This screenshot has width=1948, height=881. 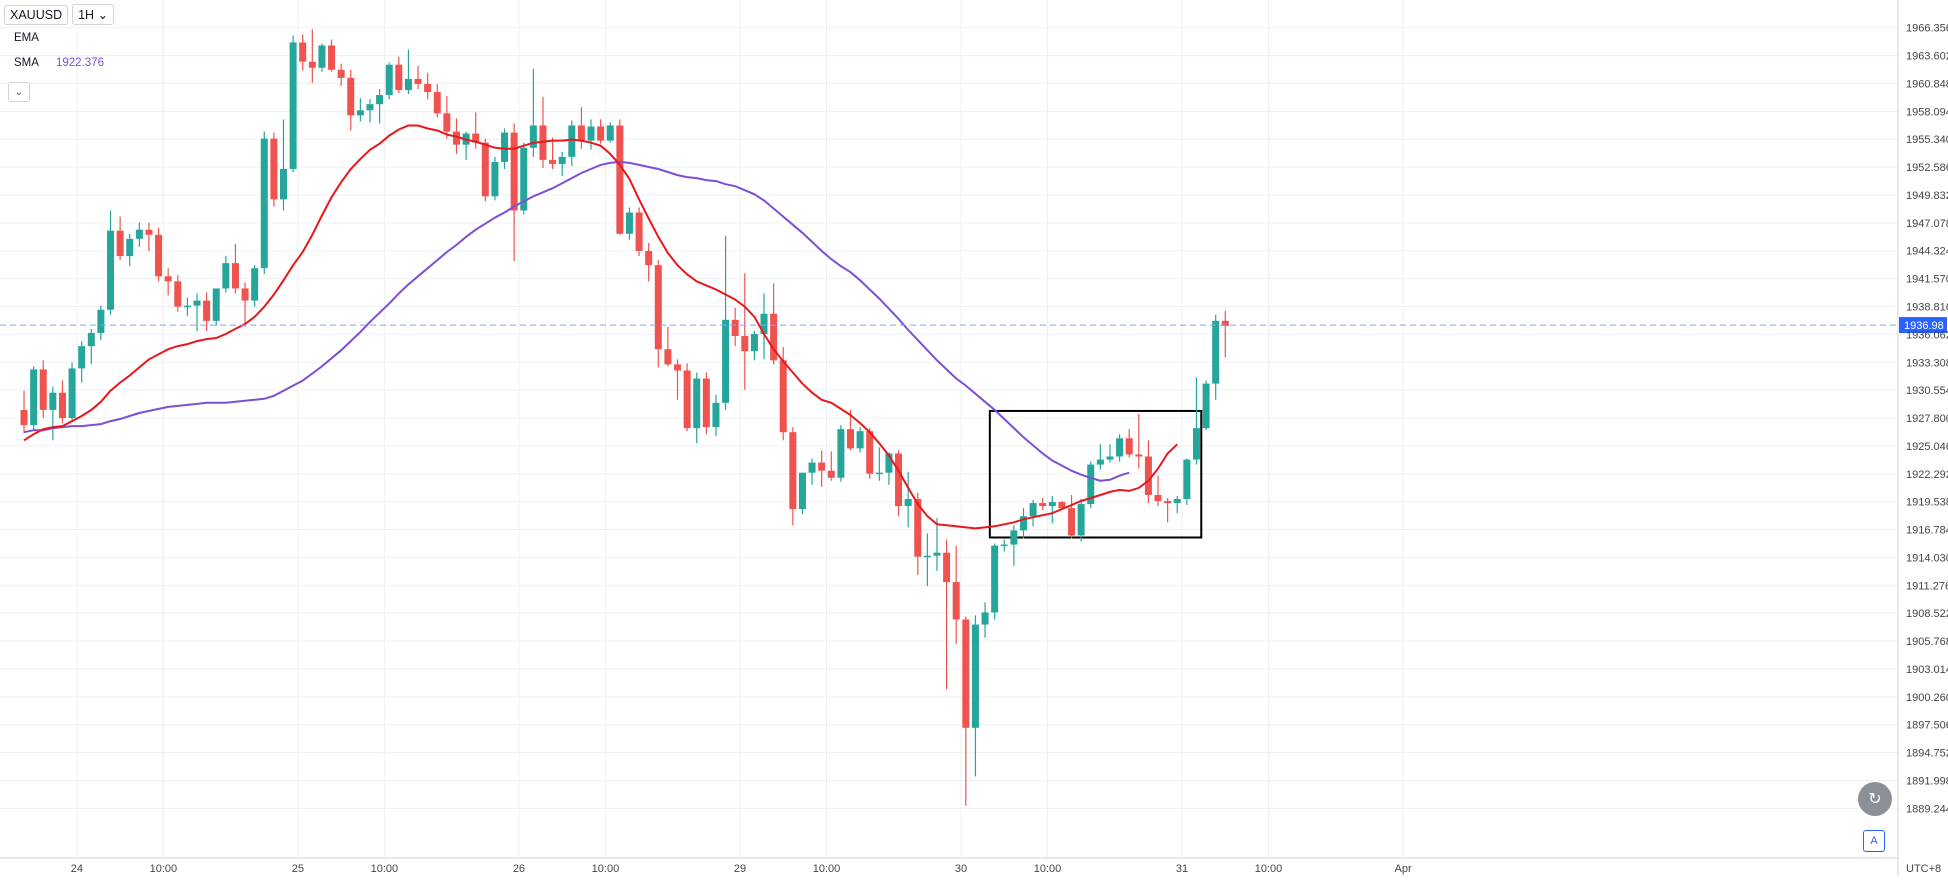 I want to click on indicator-sma-row: SMA 1922.376, so click(x=59, y=62).